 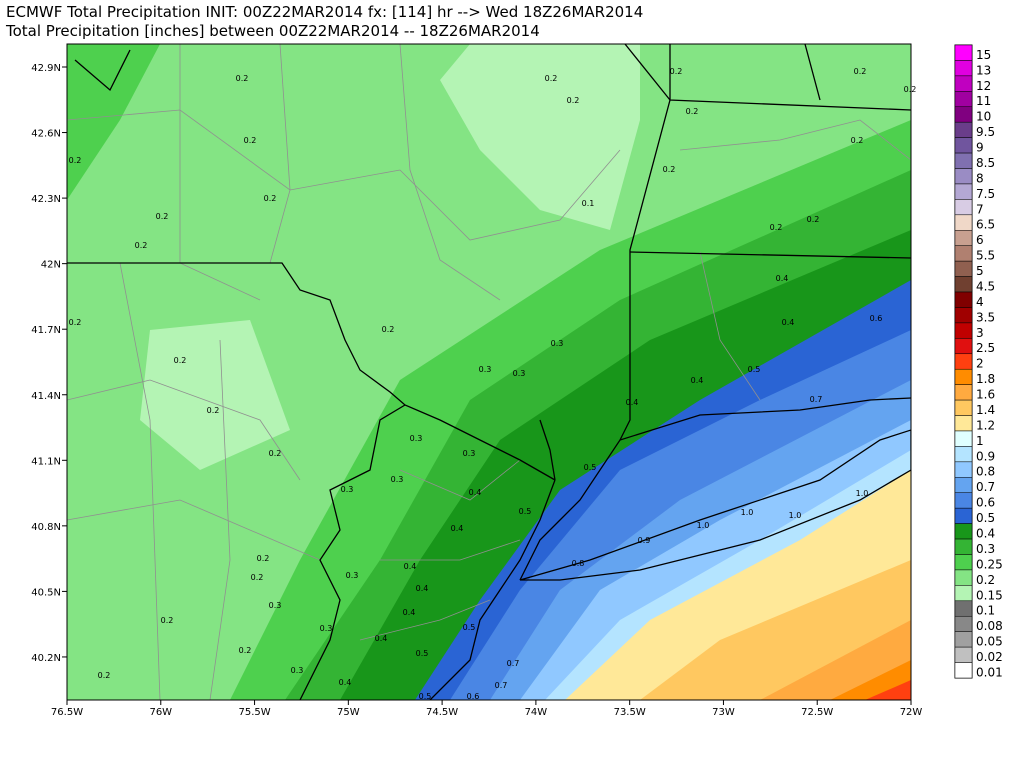 I want to click on colorbar-label: 11, so click(x=983, y=101).